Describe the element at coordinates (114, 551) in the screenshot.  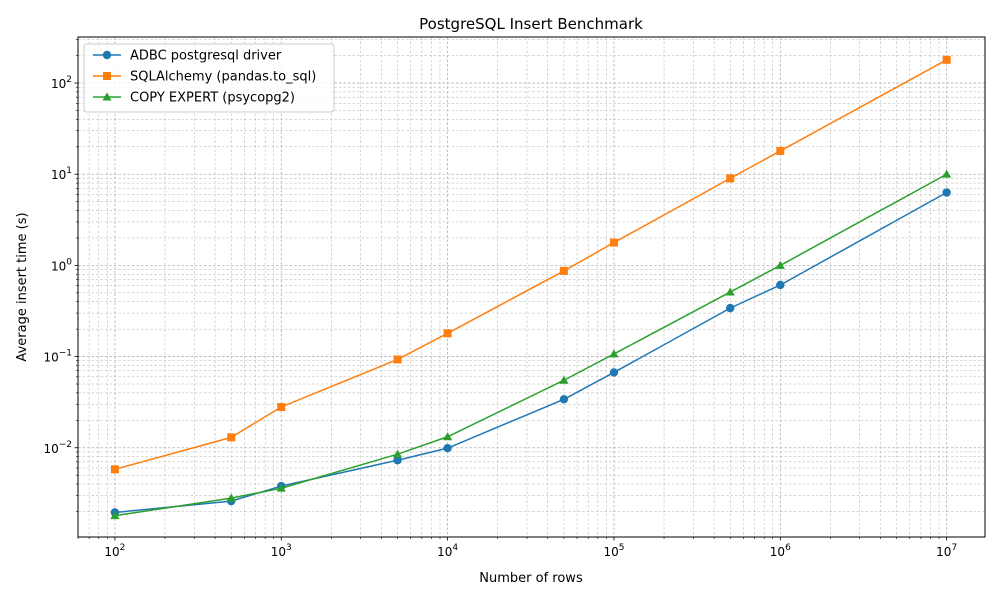
I see `x-tick-label: 10²` at that location.